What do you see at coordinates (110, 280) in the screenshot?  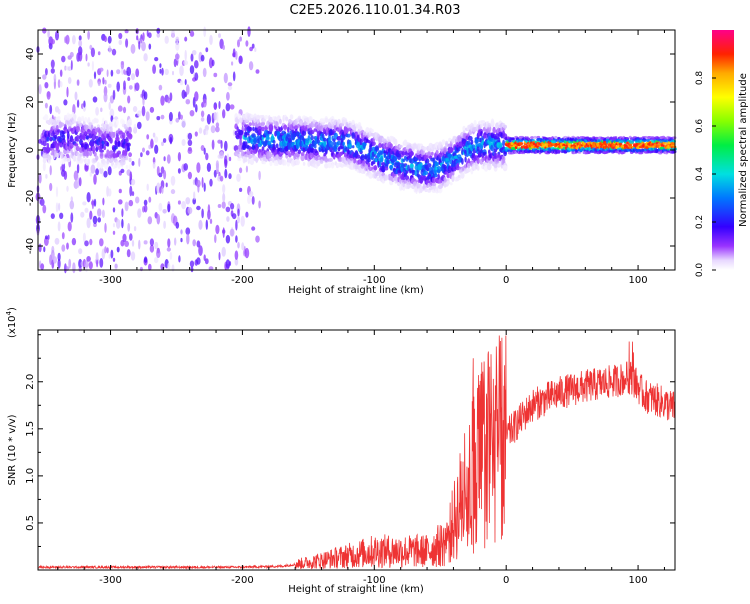 I see `spectrogram-x-tick-label-0: -300` at bounding box center [110, 280].